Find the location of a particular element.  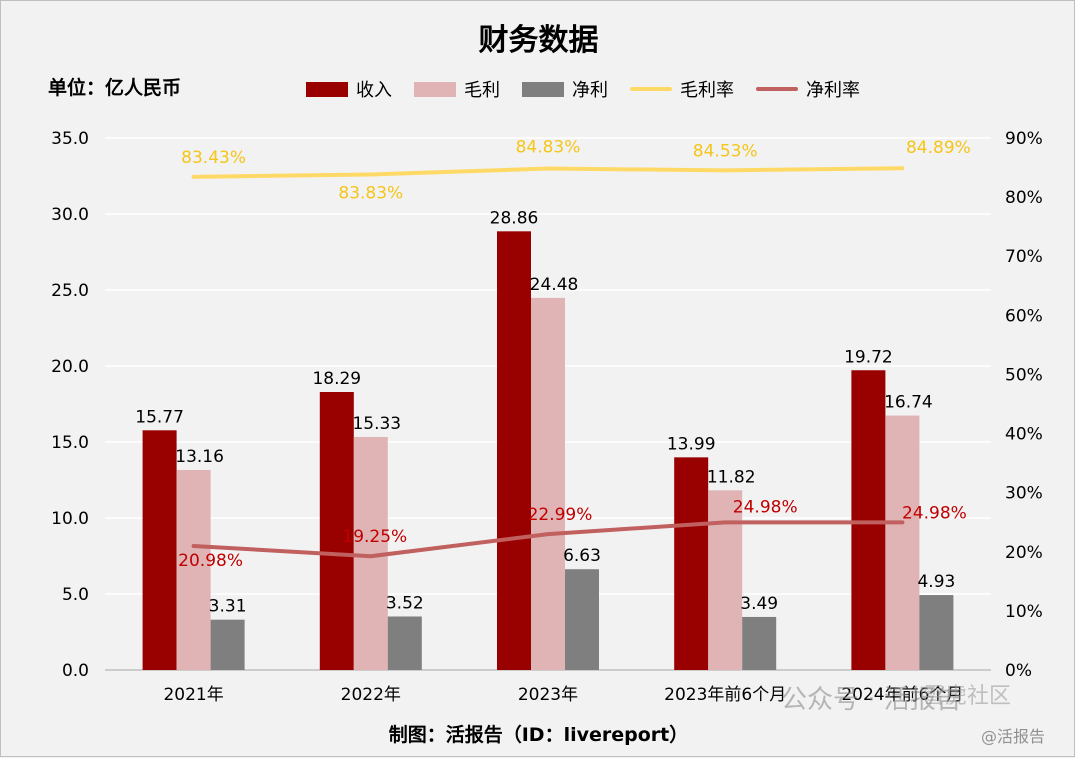

net-margin-data-label: 22.99% is located at coordinates (560, 515).